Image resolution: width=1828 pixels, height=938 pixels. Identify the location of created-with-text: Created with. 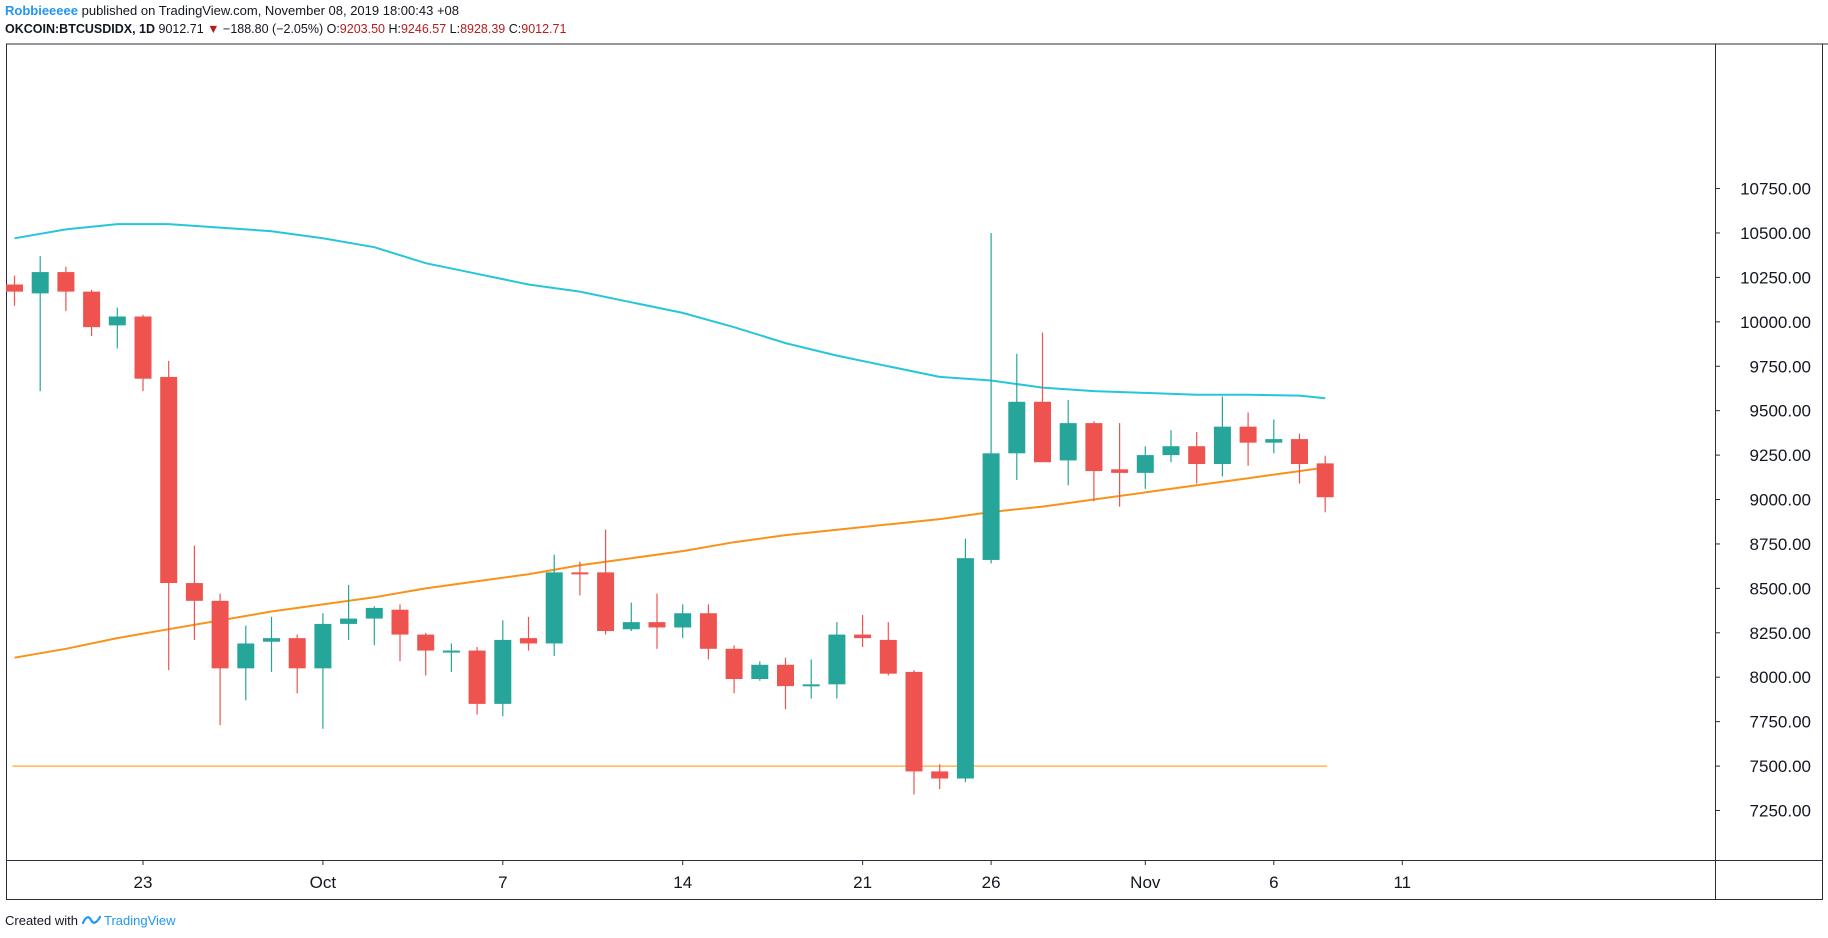
(41, 920).